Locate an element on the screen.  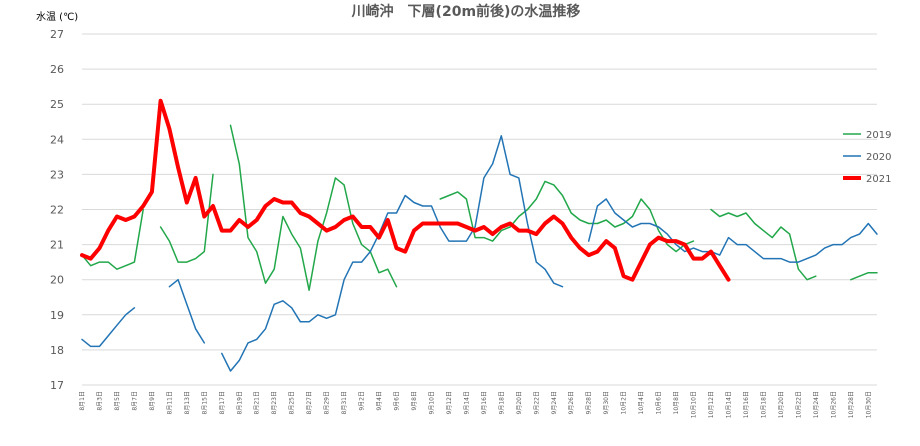
x-tick-label: 10月26日 is located at coordinates (833, 404).